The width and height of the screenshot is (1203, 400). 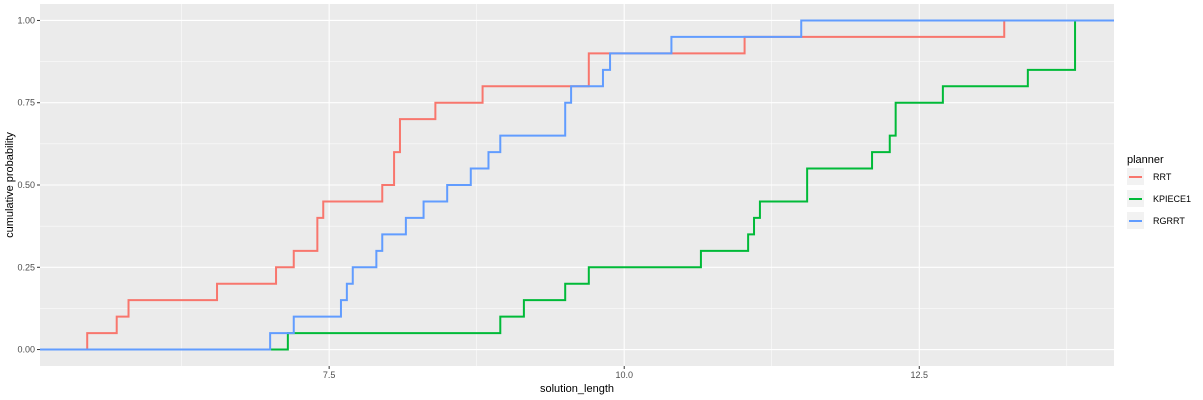 I want to click on x-tick-label: 7.5, so click(x=329, y=375).